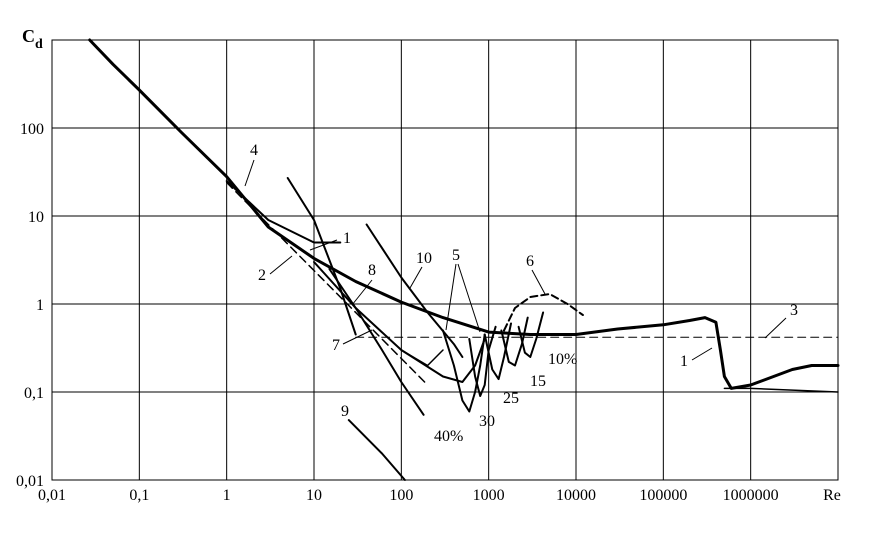 This screenshot has width=881, height=533. I want to click on x-axis-label: Re, so click(832, 495).